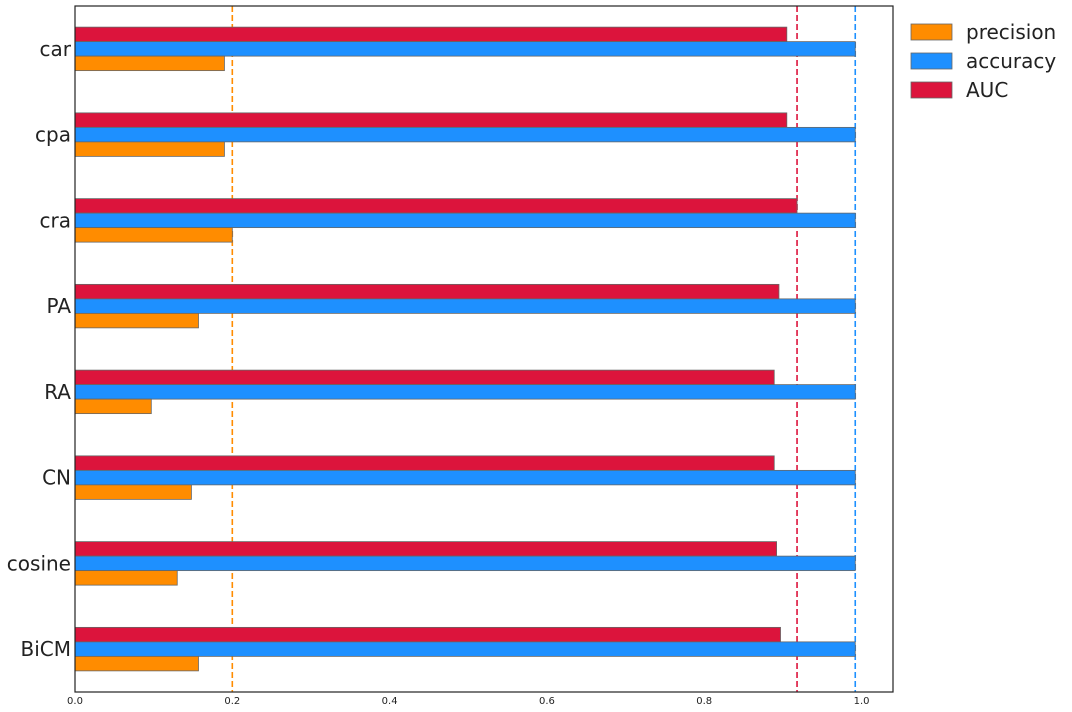  I want to click on legend-label-accuracy: accuracy, so click(1011, 61).